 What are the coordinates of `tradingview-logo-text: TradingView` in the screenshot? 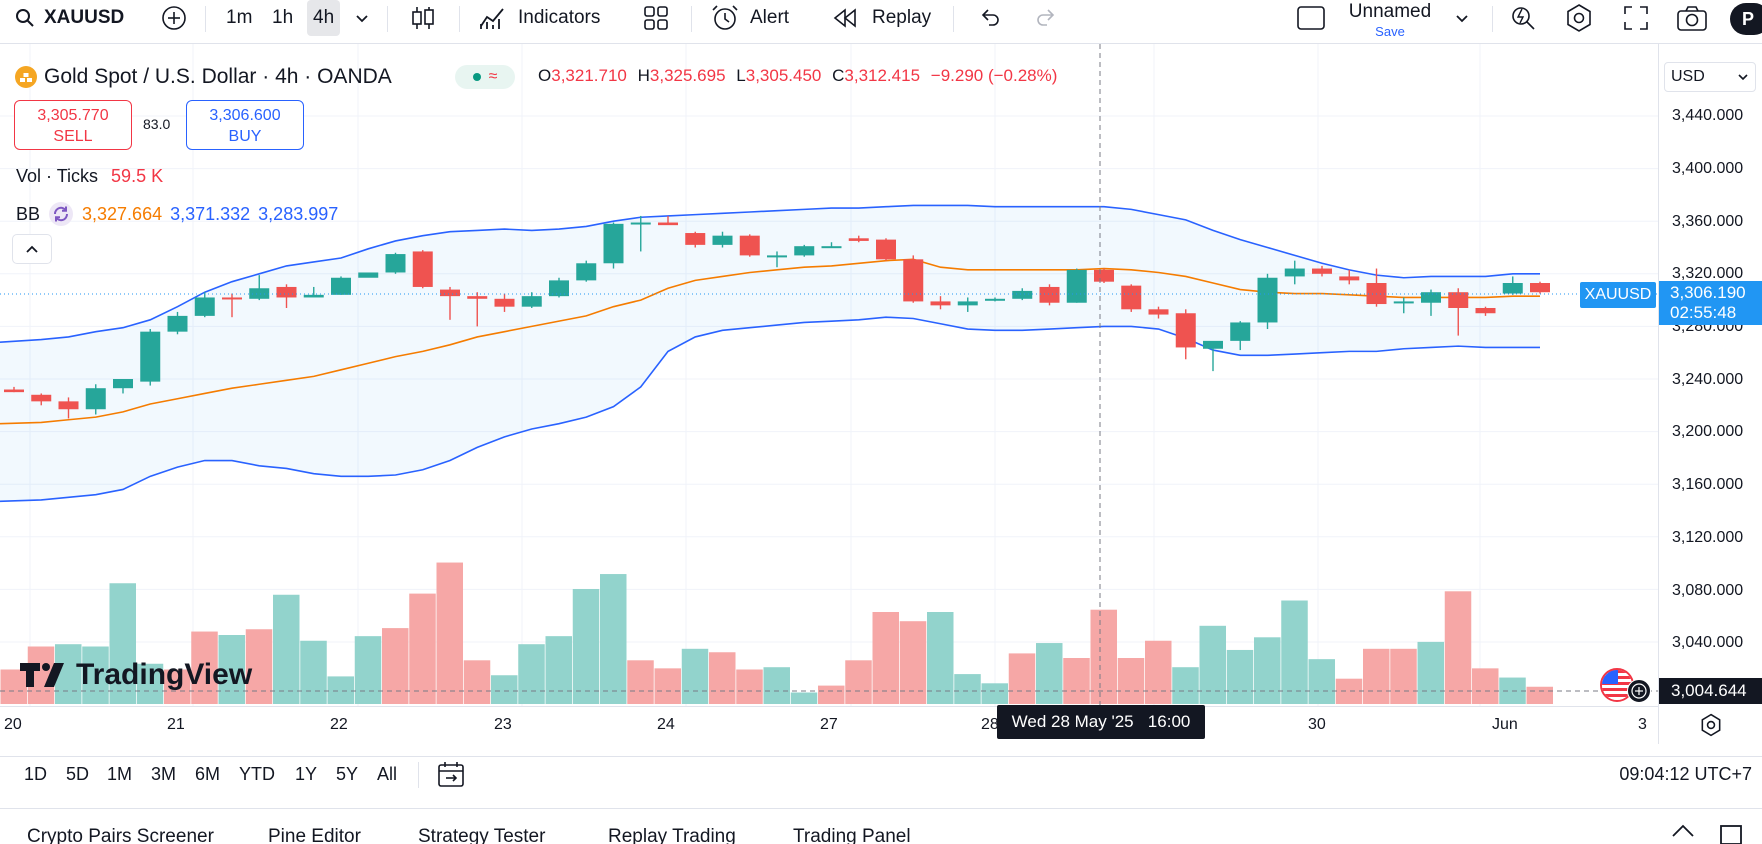 It's located at (164, 674).